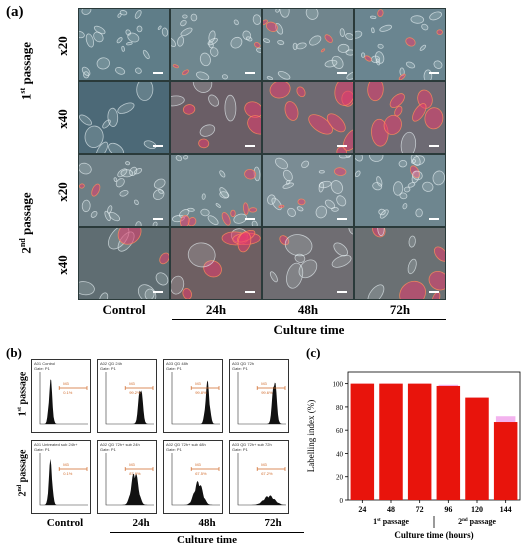  What do you see at coordinates (124, 309) in the screenshot?
I see `panel-a-col-control: Control` at bounding box center [124, 309].